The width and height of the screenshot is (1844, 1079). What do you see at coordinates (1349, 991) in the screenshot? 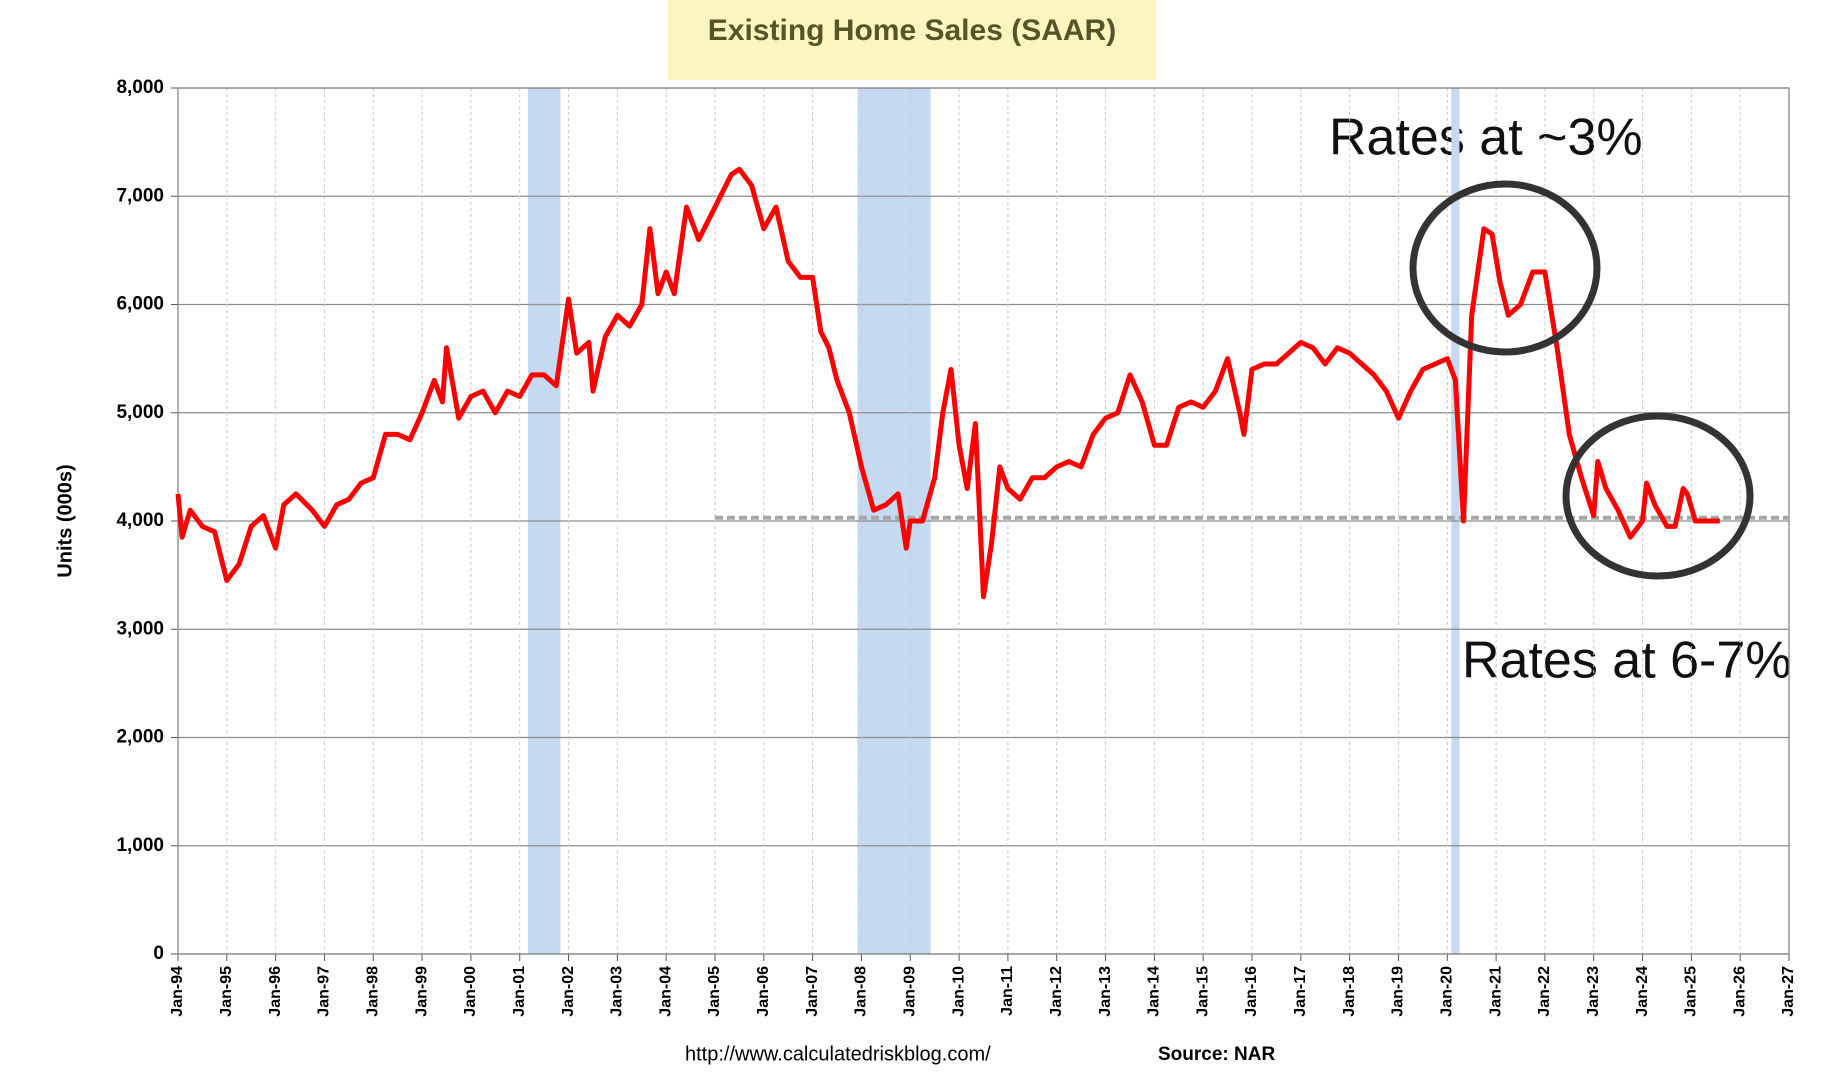
I see `x-tick-label: Jan-18` at bounding box center [1349, 991].